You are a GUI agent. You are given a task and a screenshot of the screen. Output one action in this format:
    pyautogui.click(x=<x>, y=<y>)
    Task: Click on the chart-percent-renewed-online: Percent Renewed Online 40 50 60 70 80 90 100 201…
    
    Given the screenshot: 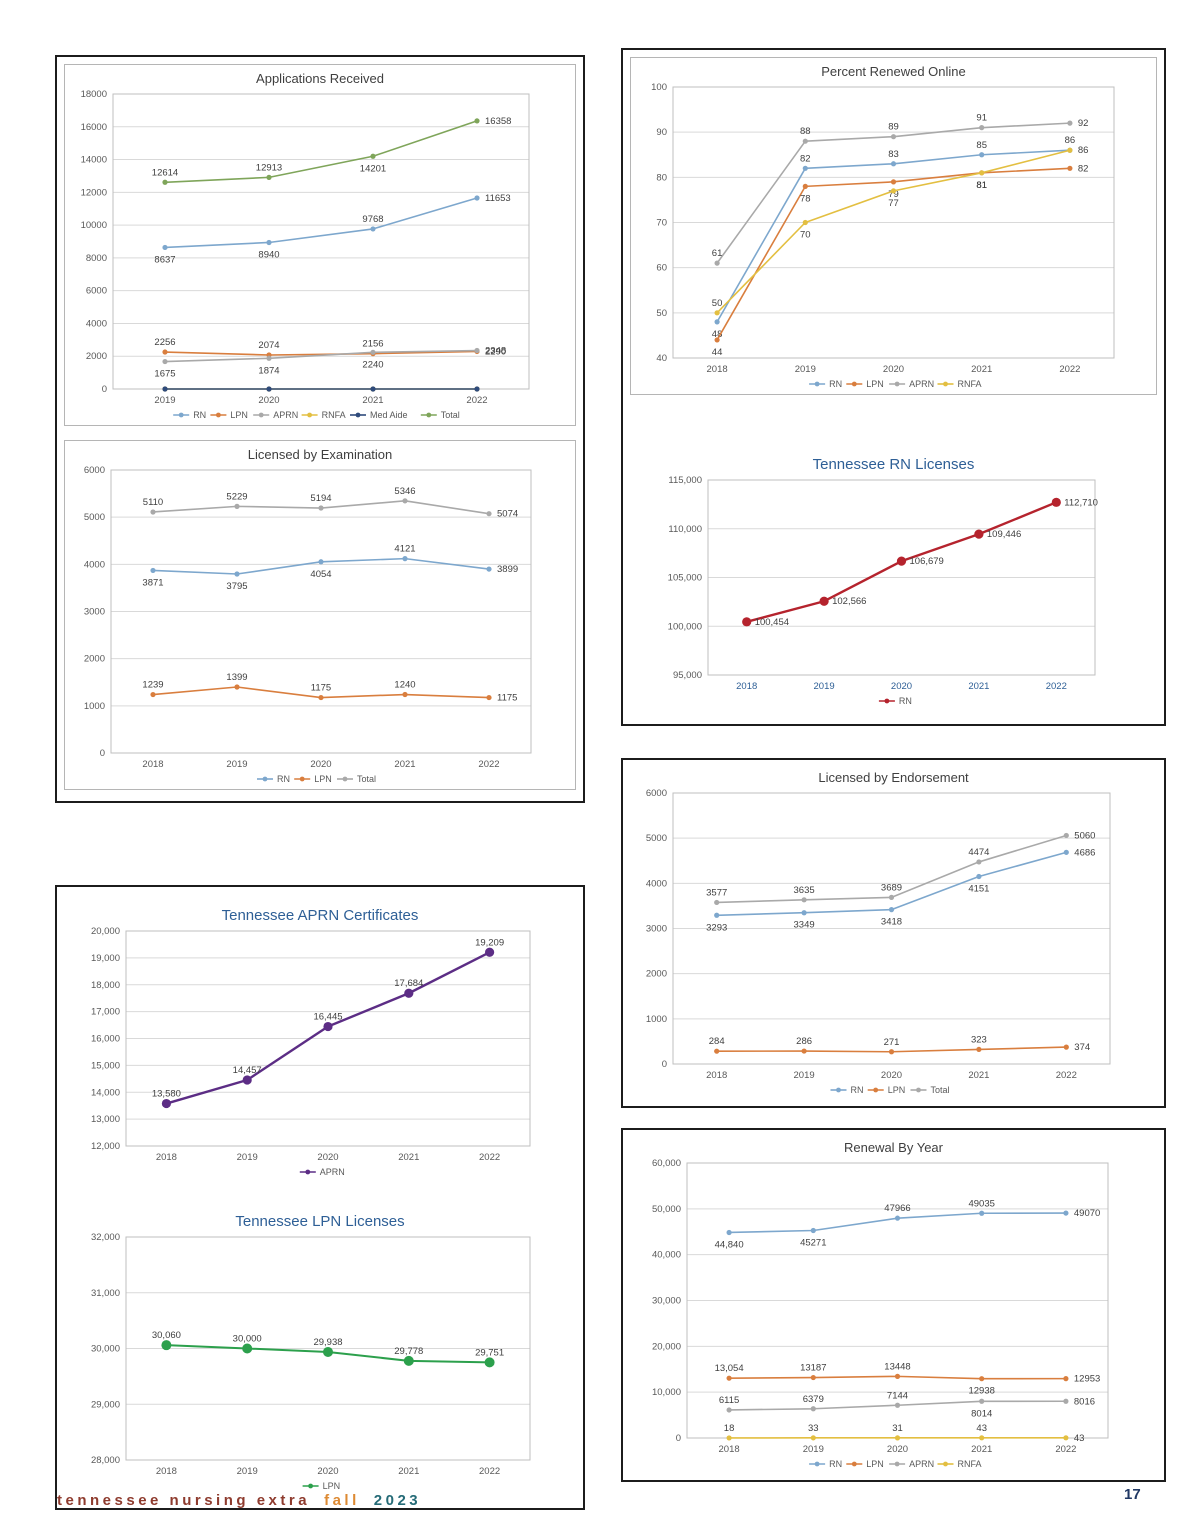 What is the action you would take?
    pyautogui.click(x=893, y=226)
    